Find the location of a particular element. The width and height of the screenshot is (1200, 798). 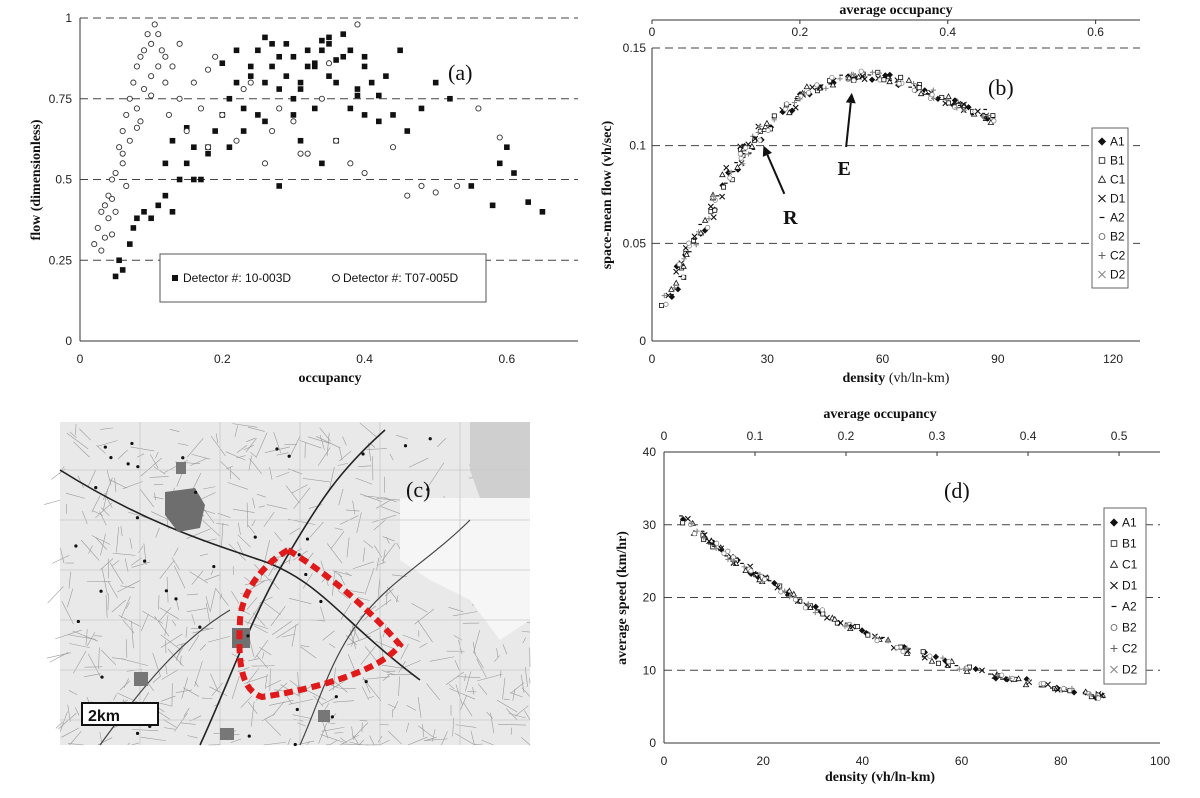

panel-d-top-xtick-label: 0.4 is located at coordinates (1028, 436).